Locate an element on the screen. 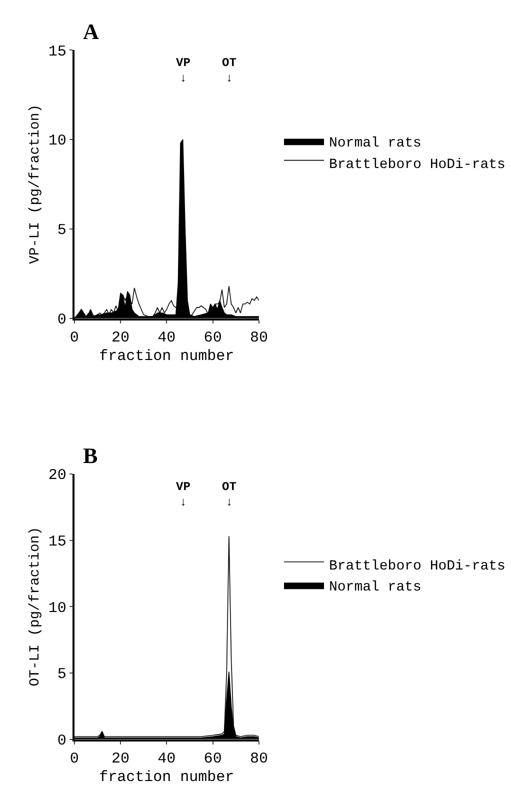 The width and height of the screenshot is (511, 808). chart-title: A is located at coordinates (91, 31).